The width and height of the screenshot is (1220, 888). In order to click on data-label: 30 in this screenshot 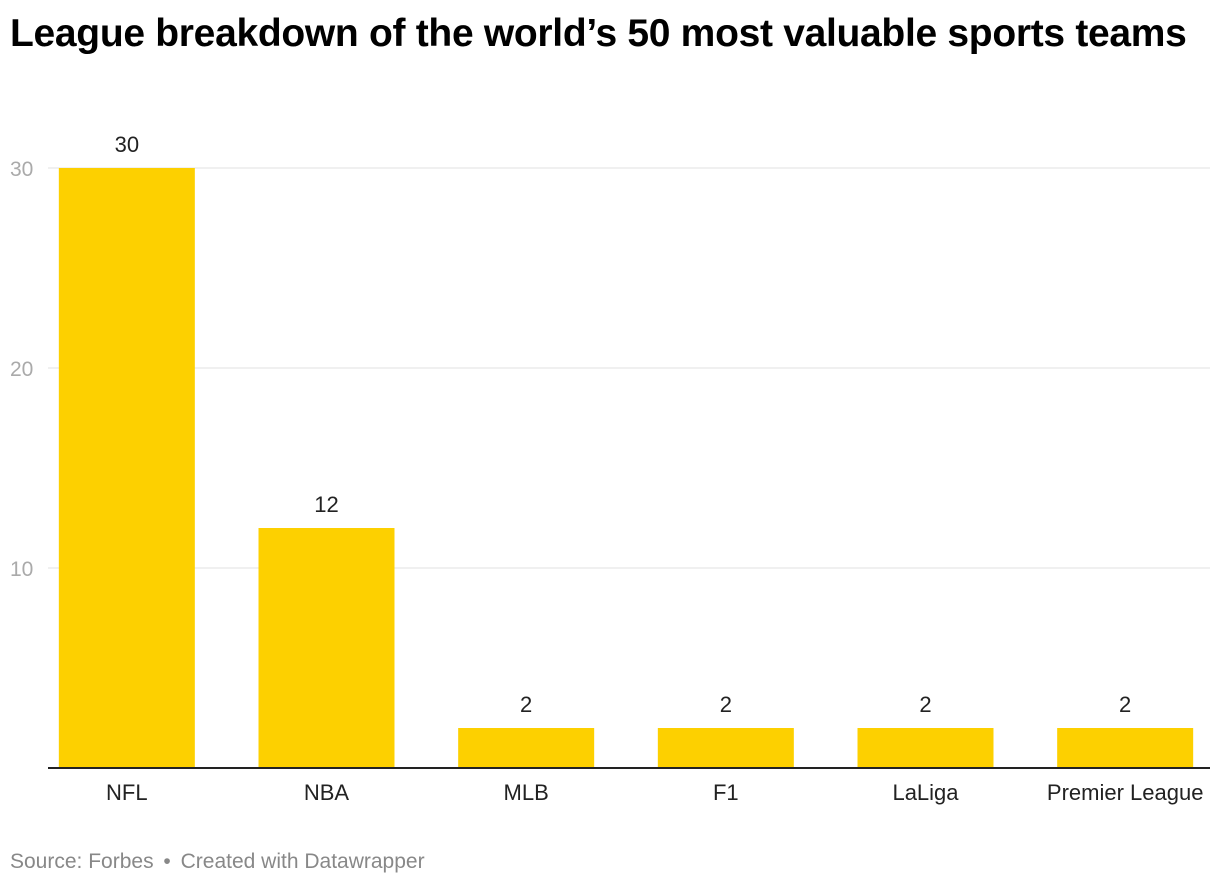, I will do `click(127, 144)`.